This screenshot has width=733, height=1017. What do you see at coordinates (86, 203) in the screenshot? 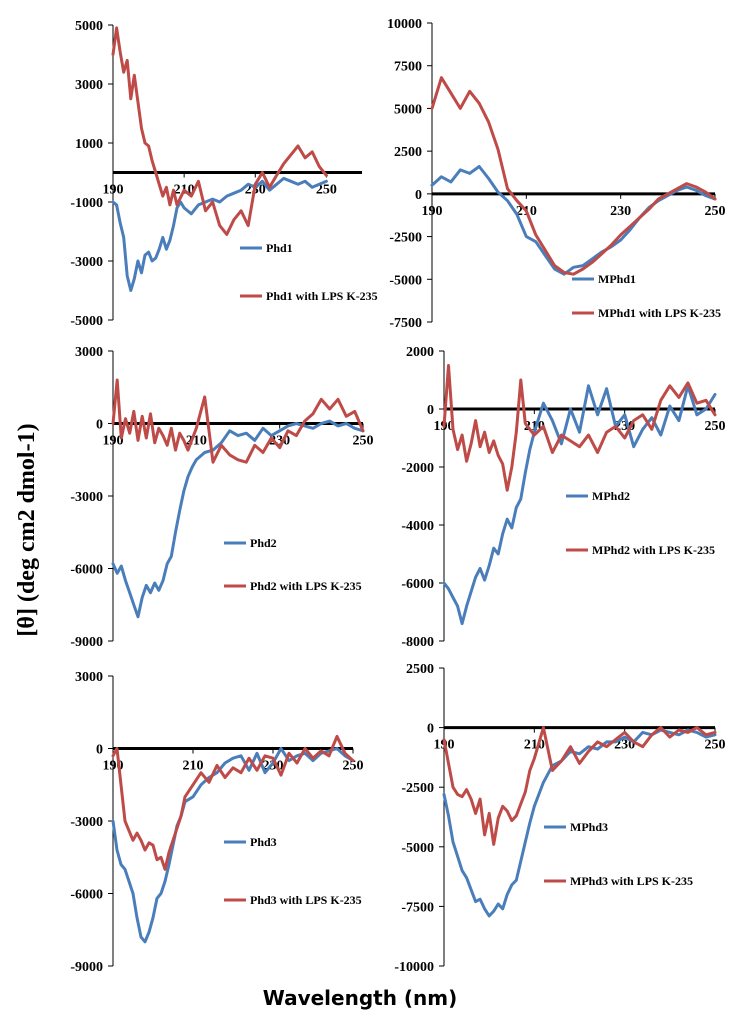
I see `y-tick-label: -1000` at bounding box center [86, 203].